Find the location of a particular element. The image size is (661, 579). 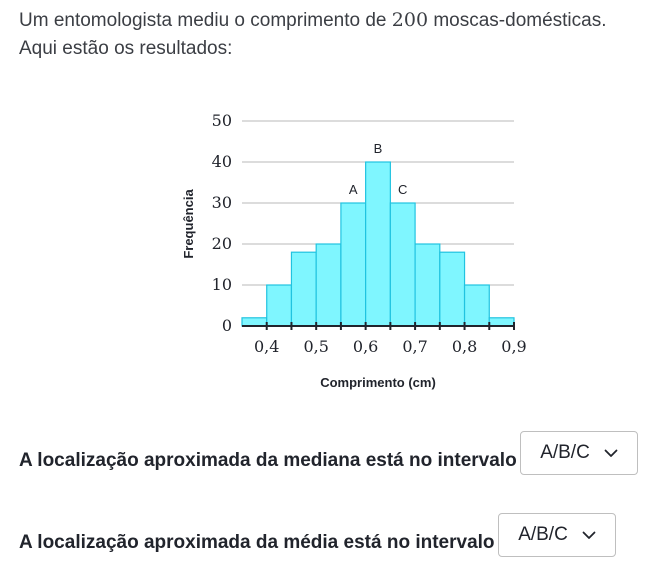

x-tick-label: 0,5 is located at coordinates (315, 346).